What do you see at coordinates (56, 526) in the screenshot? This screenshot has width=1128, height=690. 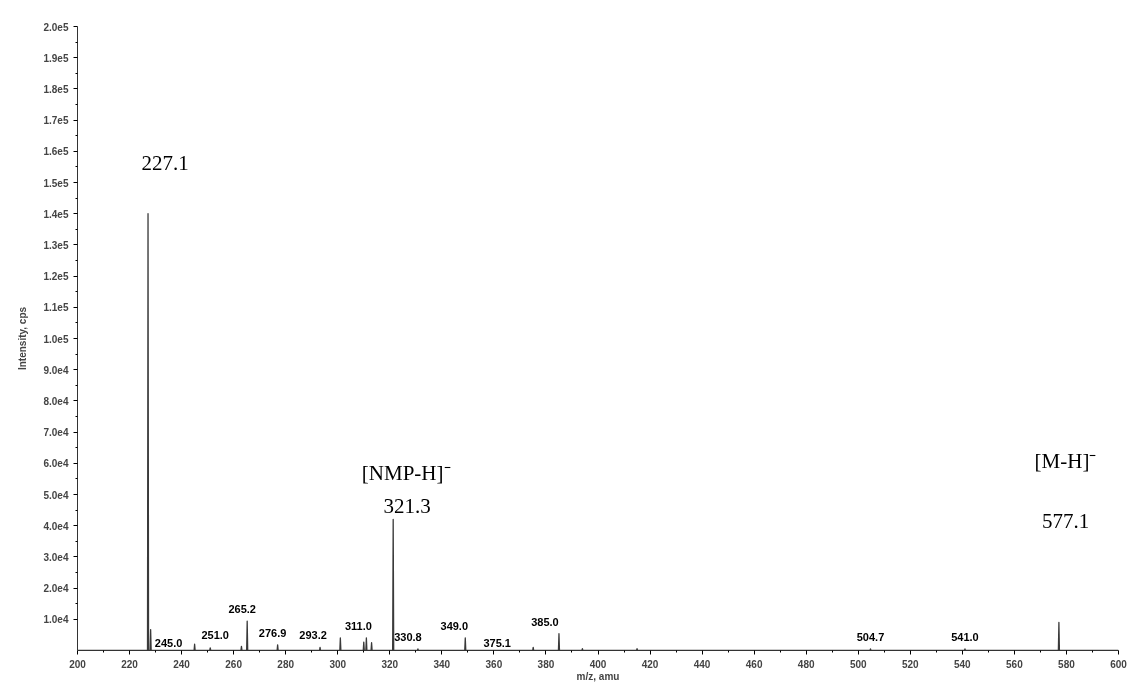 I see `y-tick-label: 4.0e4` at bounding box center [56, 526].